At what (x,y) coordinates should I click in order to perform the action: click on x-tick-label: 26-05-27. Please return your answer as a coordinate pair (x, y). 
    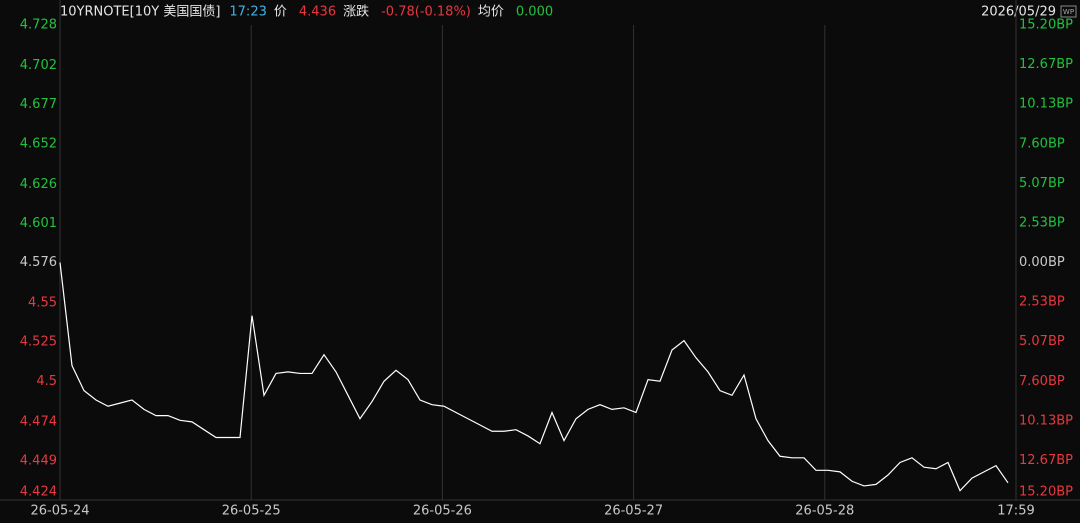
    Looking at the image, I should click on (633, 511).